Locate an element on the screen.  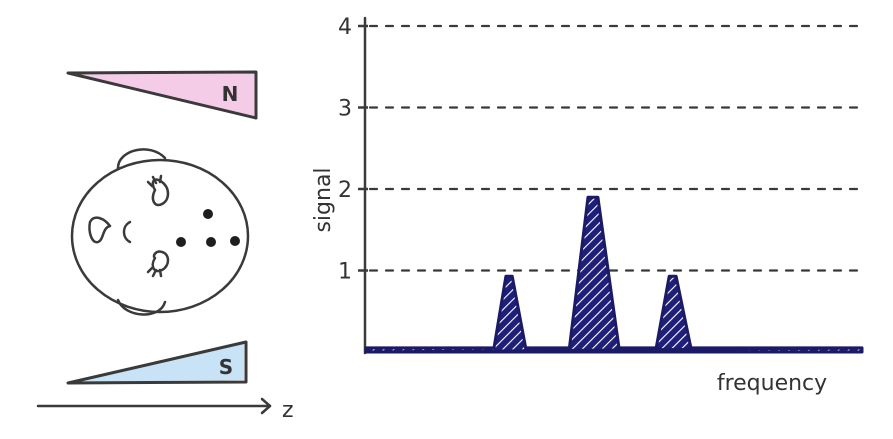
head-features is located at coordinates (208, 228).